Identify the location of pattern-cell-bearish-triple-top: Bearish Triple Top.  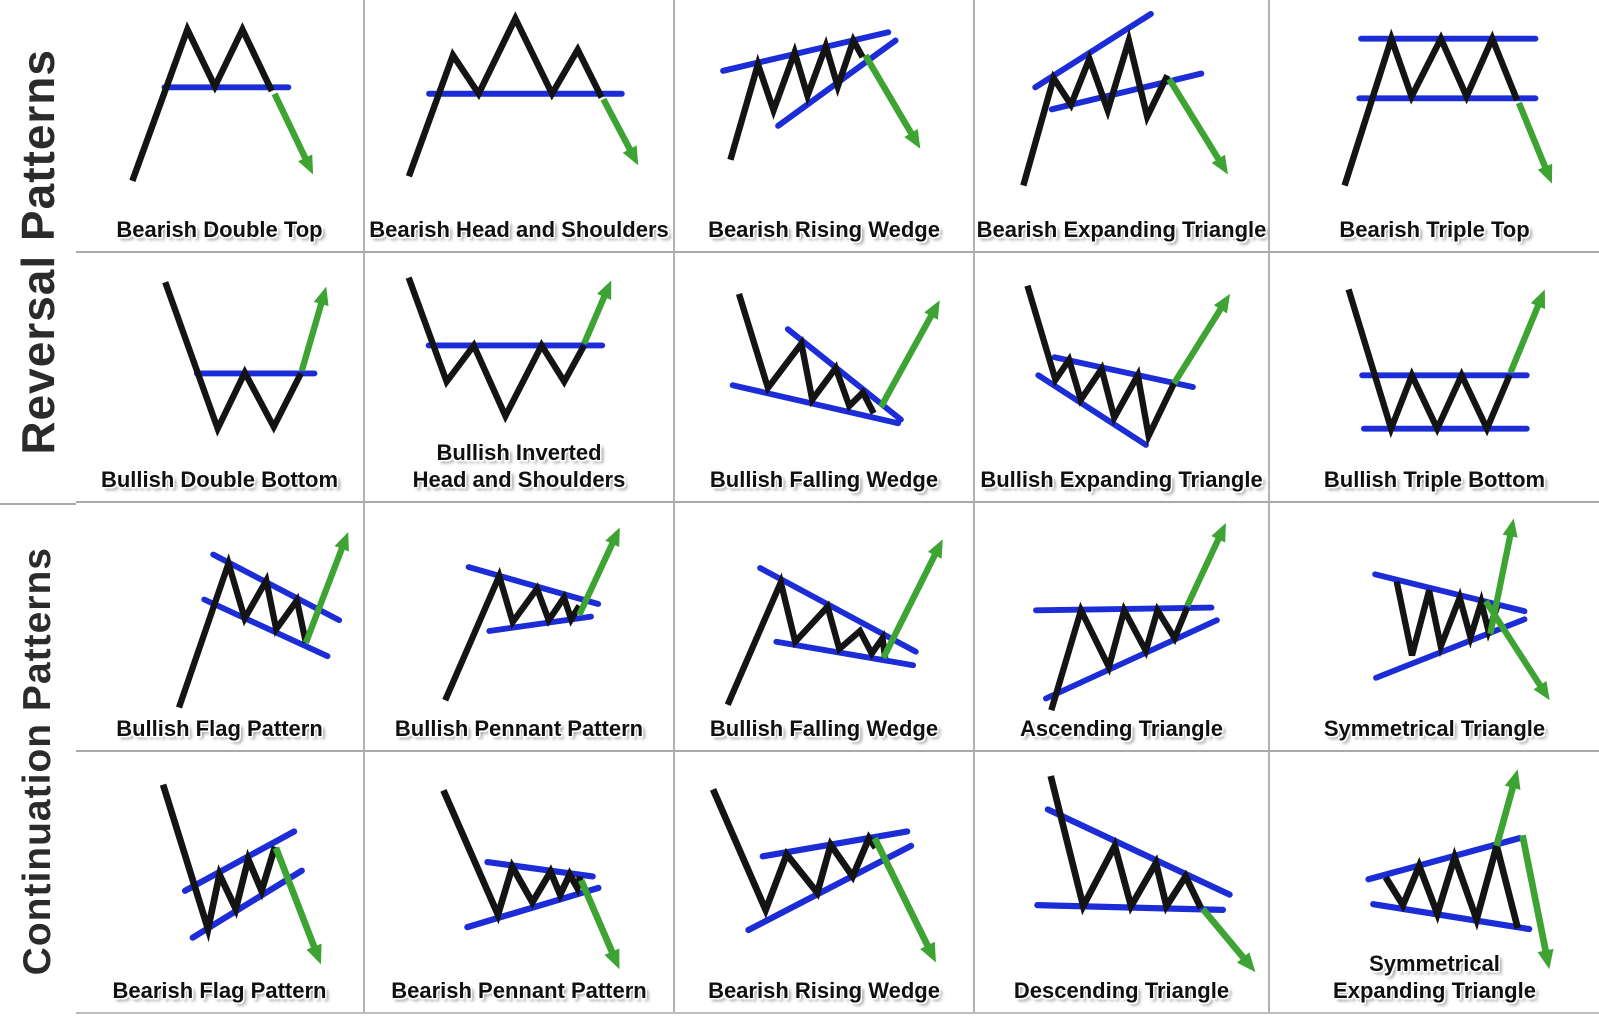
(1434, 126).